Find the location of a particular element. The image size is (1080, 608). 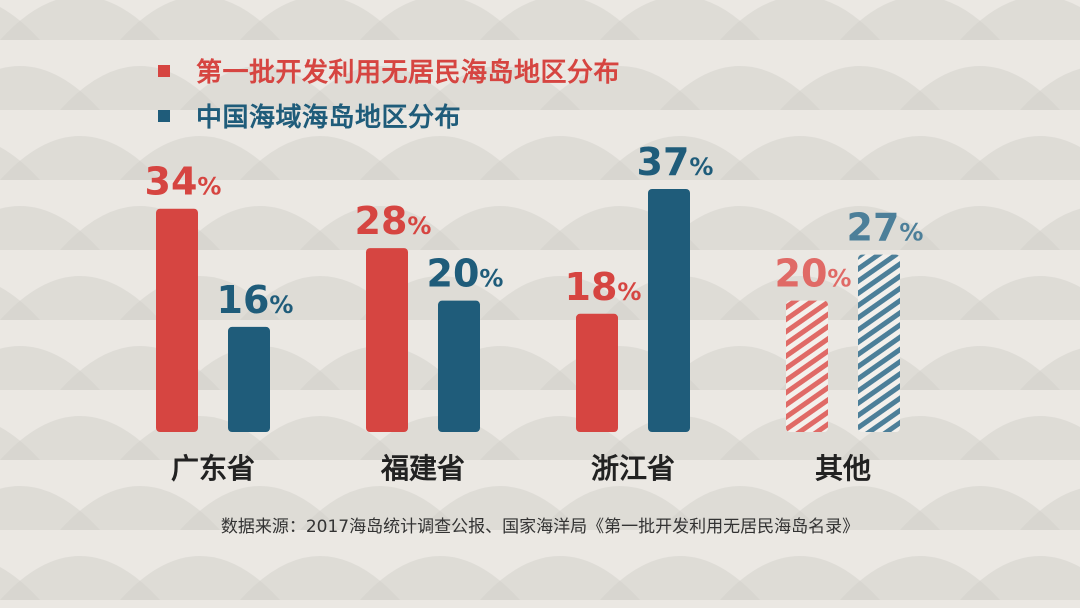

legend-item-series1: 第一批开发利用无居民海岛地区分布 is located at coordinates (389, 70).